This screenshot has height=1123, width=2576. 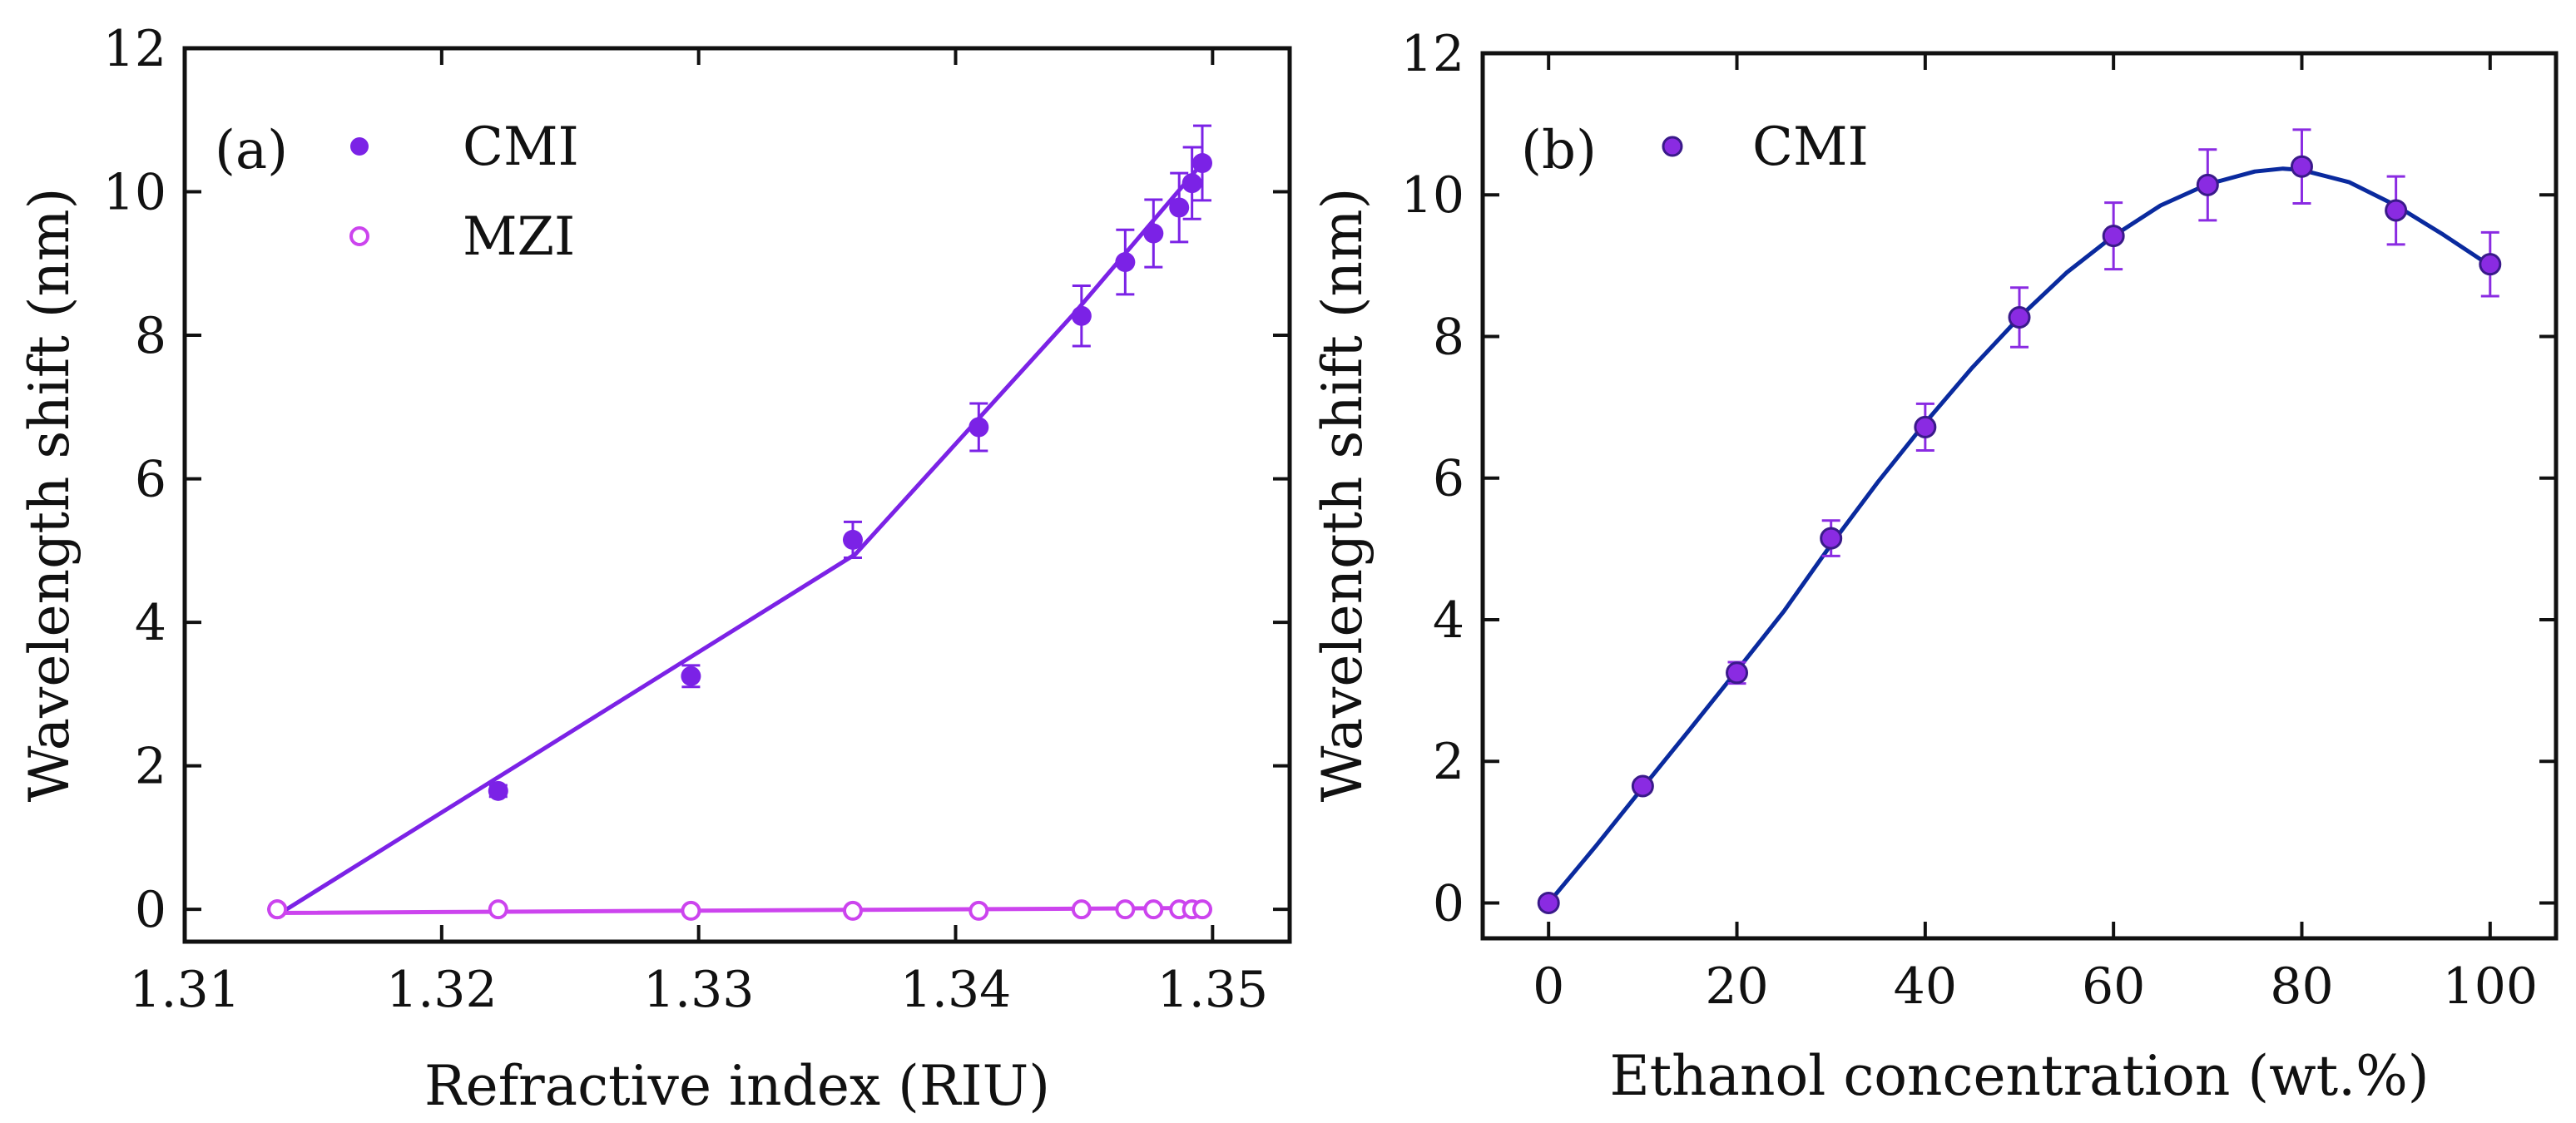 What do you see at coordinates (1432, 54) in the screenshot?
I see `panel-b-y-tick-label: 12` at bounding box center [1432, 54].